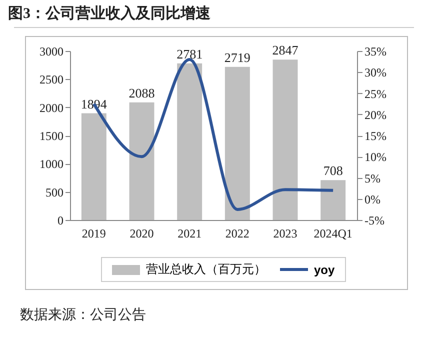 The image size is (423, 337). Describe the element at coordinates (285, 50) in the screenshot. I see `data-label: 2847` at that location.